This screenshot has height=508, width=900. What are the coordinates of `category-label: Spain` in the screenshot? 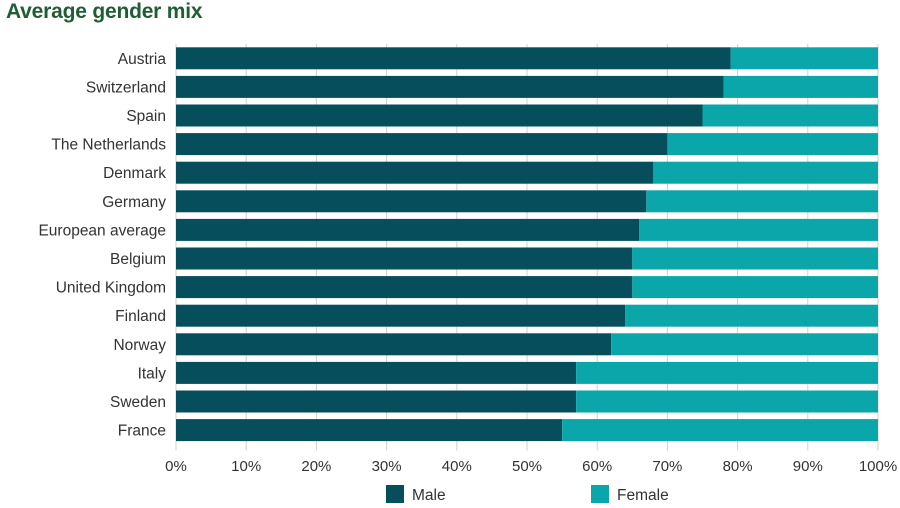 It's located at (146, 116).